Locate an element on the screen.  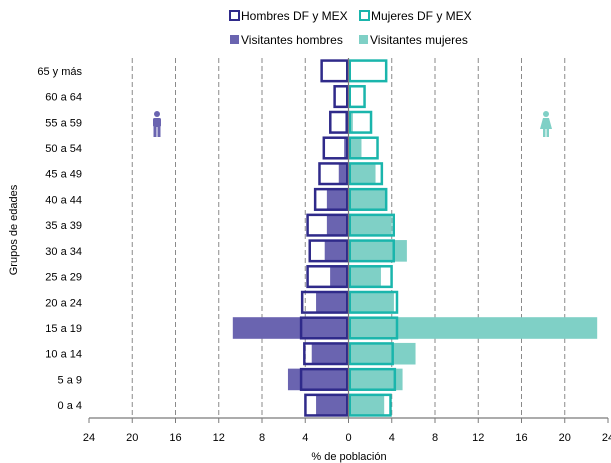
legend-swatch-visitantes-hombres is located at coordinates (234, 39).